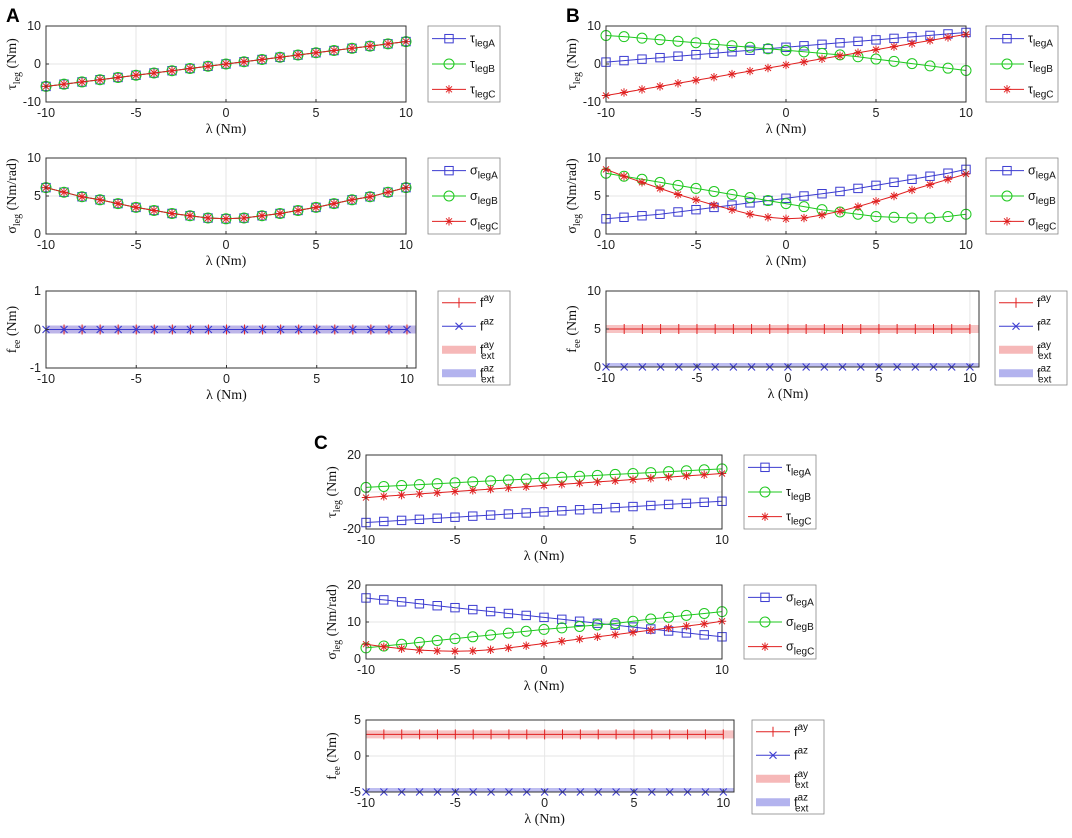 The width and height of the screenshot is (1072, 838). I want to click on y-axis-label: τleg (Nm), so click(574, 64).